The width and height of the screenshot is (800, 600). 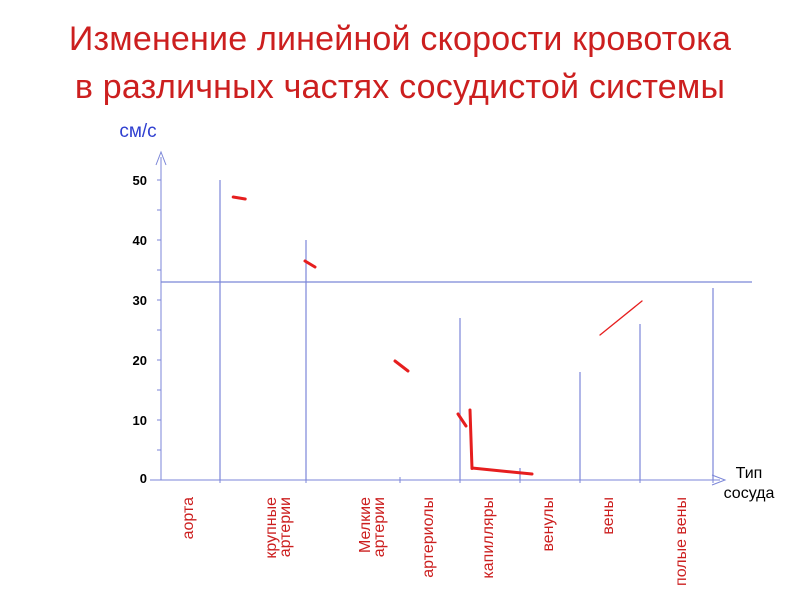 What do you see at coordinates (428, 537) in the screenshot?
I see `category-label: артериолы` at bounding box center [428, 537].